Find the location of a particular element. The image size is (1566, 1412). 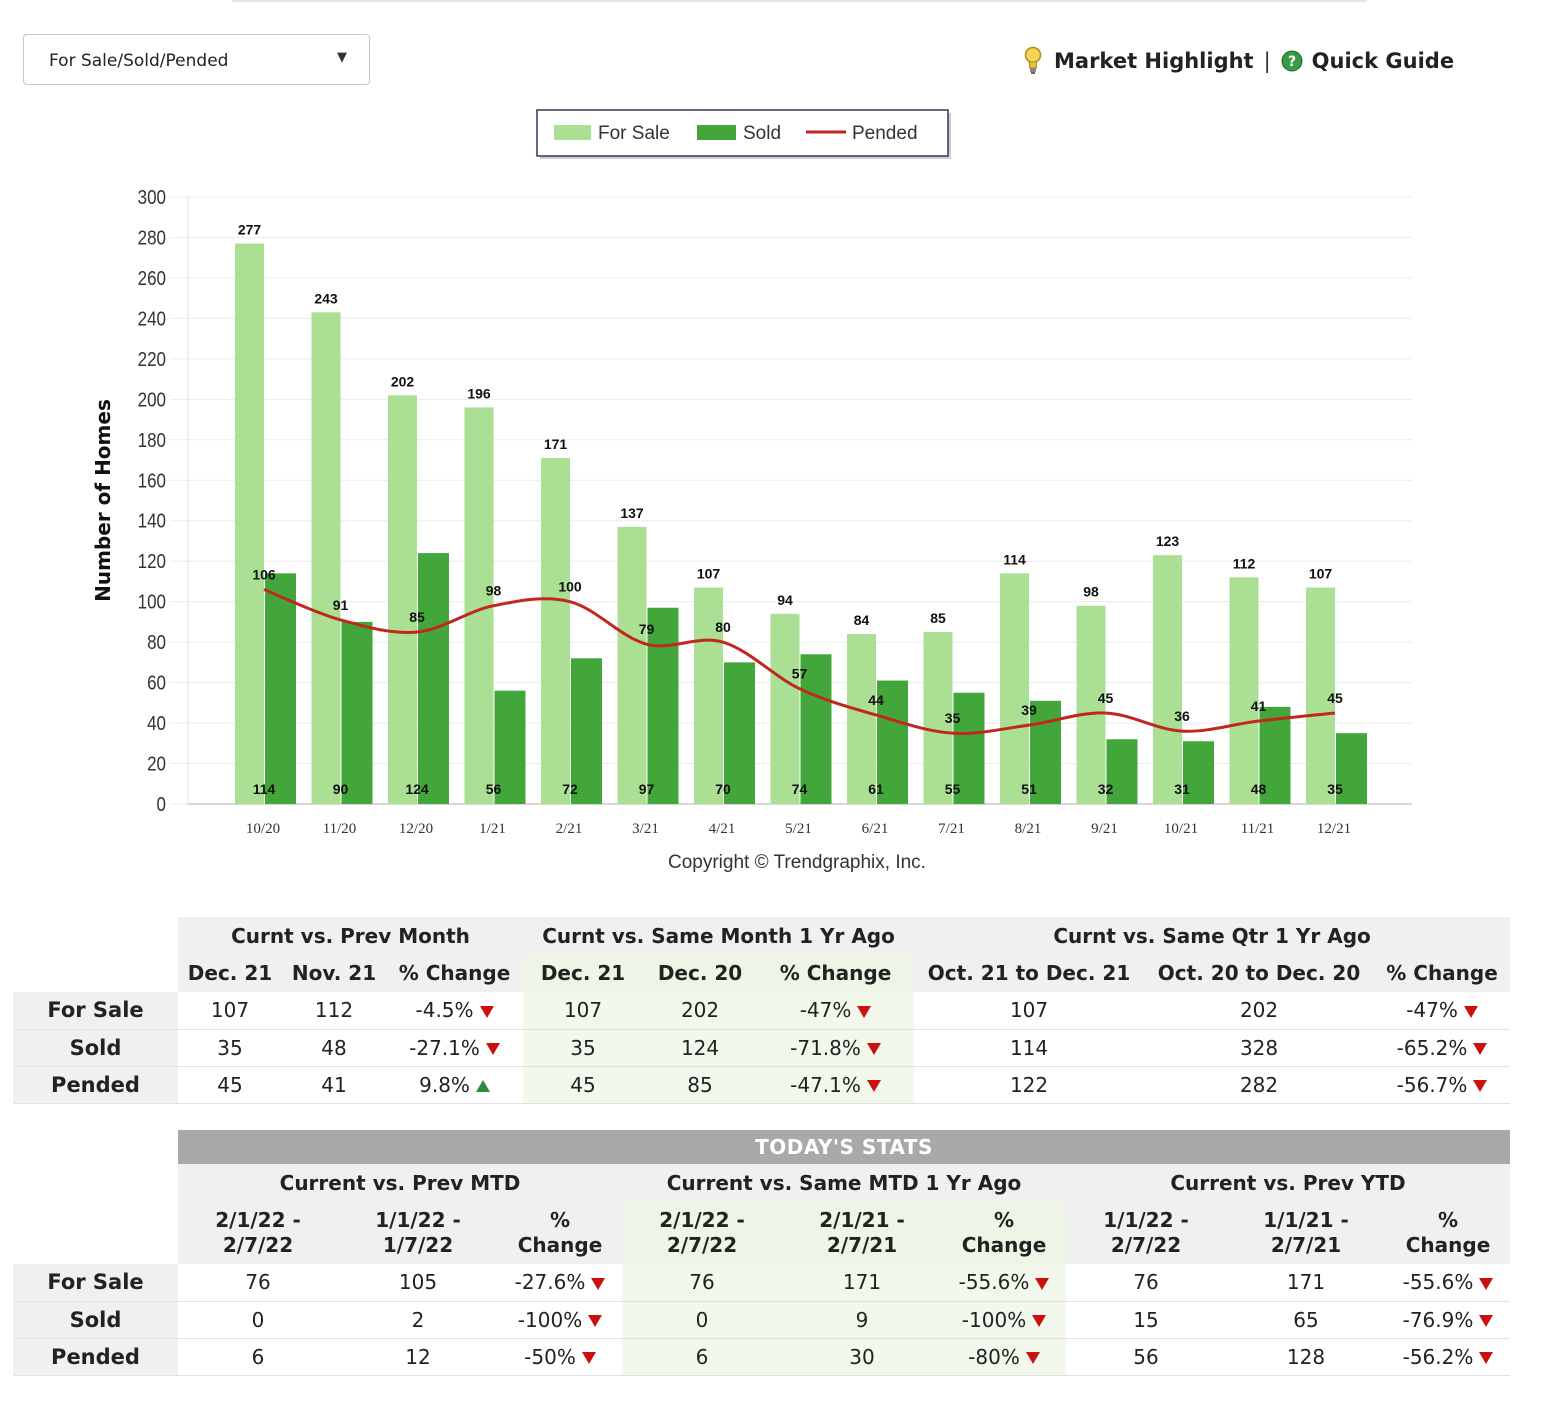

group-header: Curnt vs. Same Qtr 1 Yr Ago is located at coordinates (1212, 935).